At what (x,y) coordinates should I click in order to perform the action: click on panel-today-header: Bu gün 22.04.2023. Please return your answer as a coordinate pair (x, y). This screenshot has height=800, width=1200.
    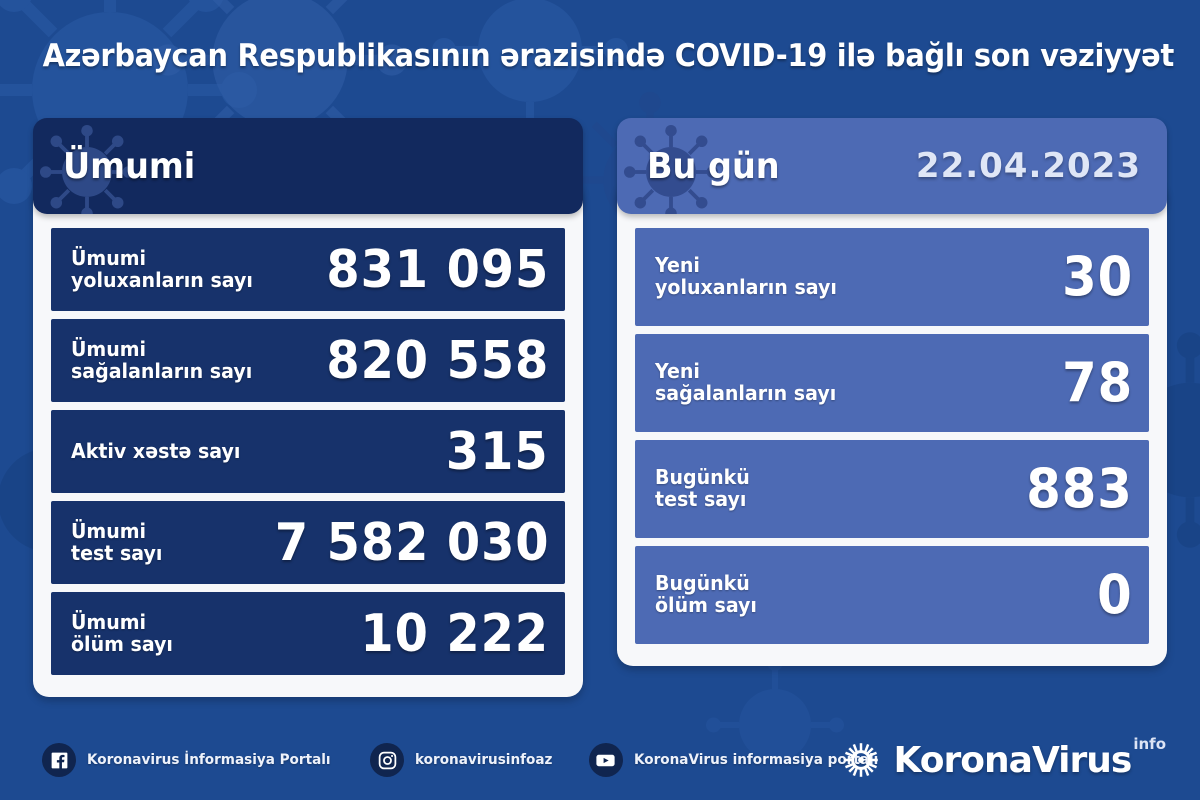
    Looking at the image, I should click on (892, 166).